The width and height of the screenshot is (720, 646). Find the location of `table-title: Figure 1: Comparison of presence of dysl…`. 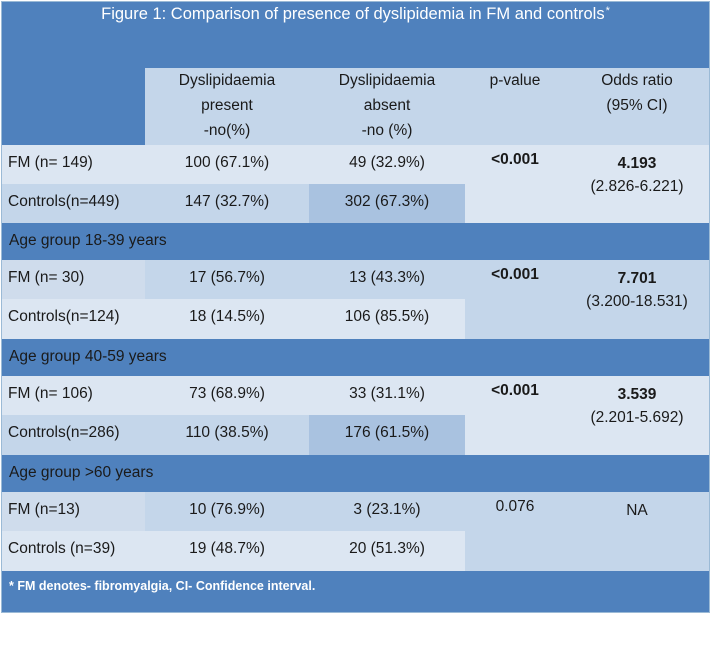

table-title: Figure 1: Comparison of presence of dysl… is located at coordinates (355, 35).